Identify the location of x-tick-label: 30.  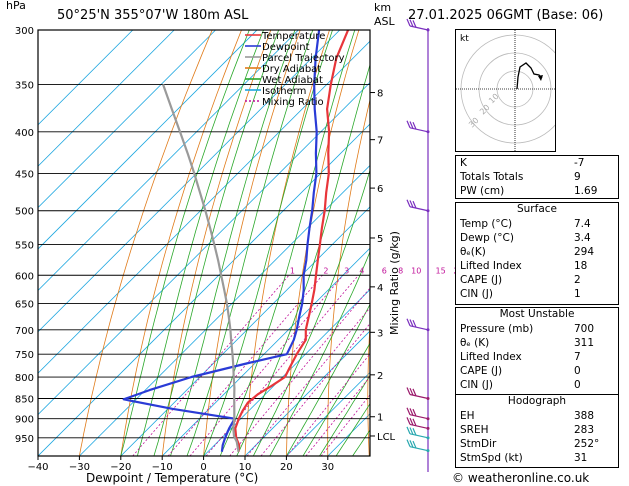
(327, 467).